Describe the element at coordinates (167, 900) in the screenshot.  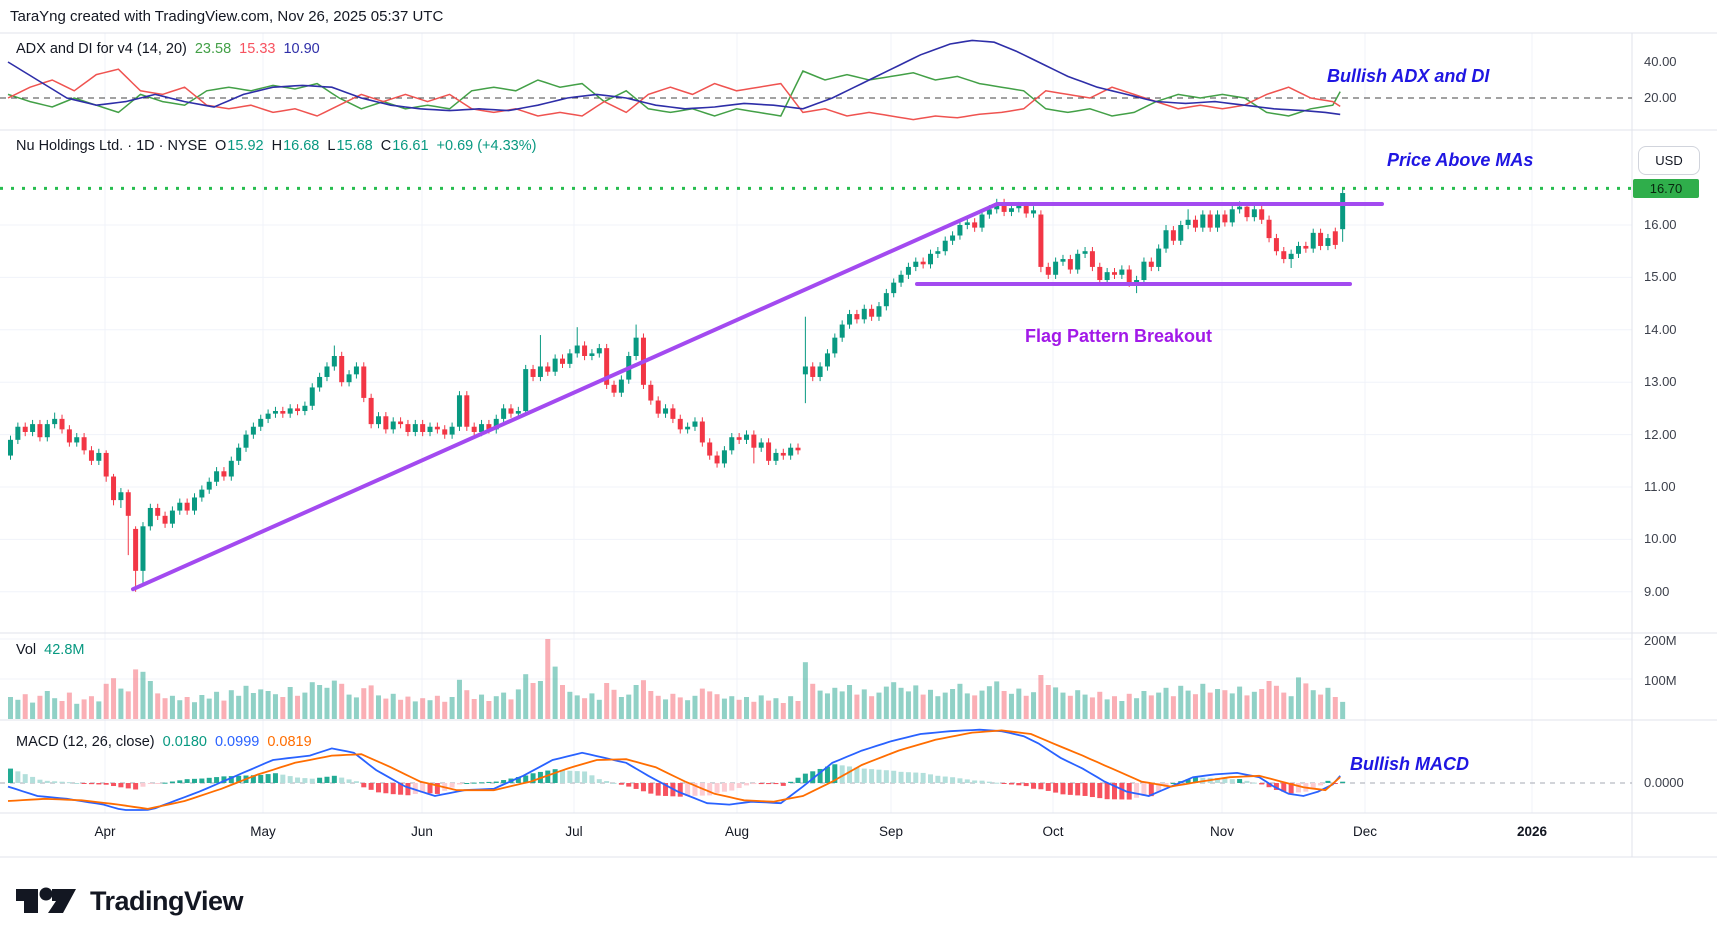
I see `tradingview-logo-text: TradingView` at that location.